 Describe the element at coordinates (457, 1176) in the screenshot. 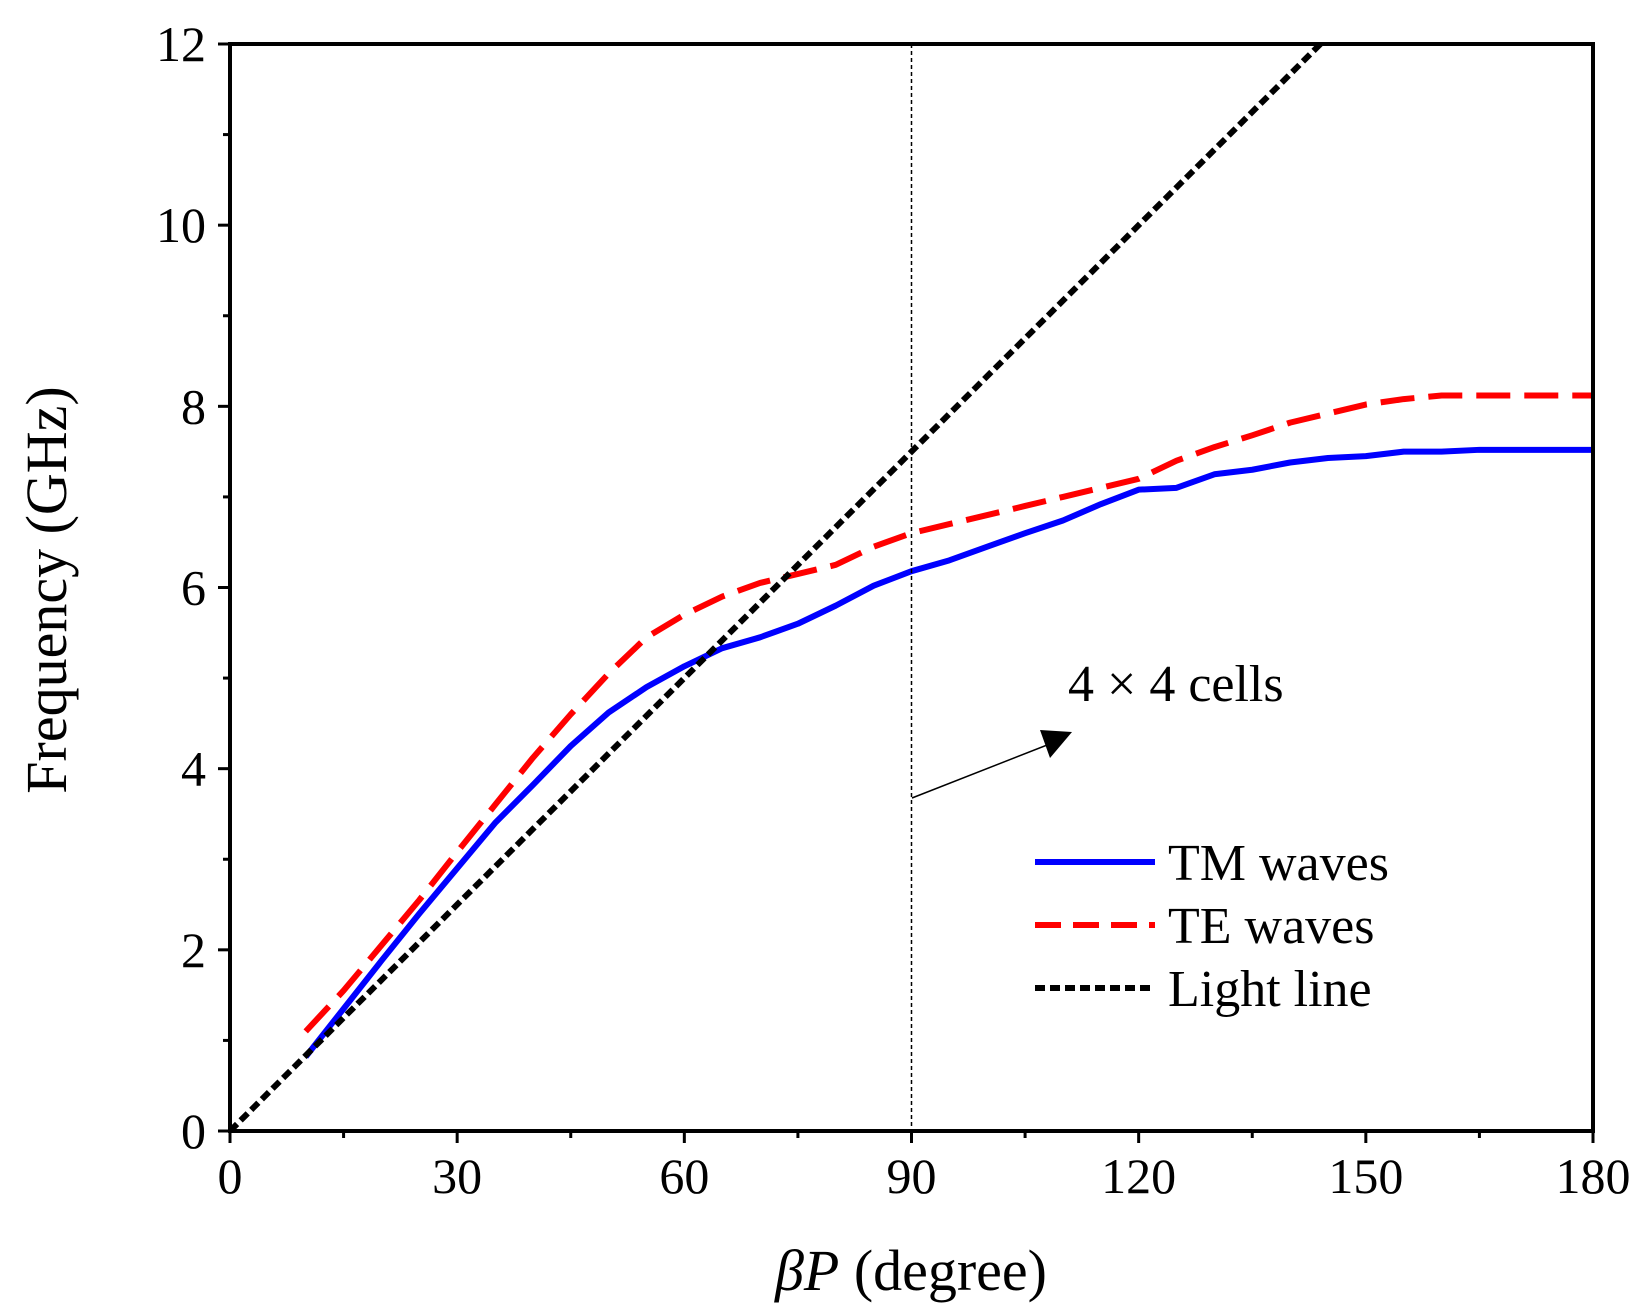

I see `x-tick-label: 30` at that location.